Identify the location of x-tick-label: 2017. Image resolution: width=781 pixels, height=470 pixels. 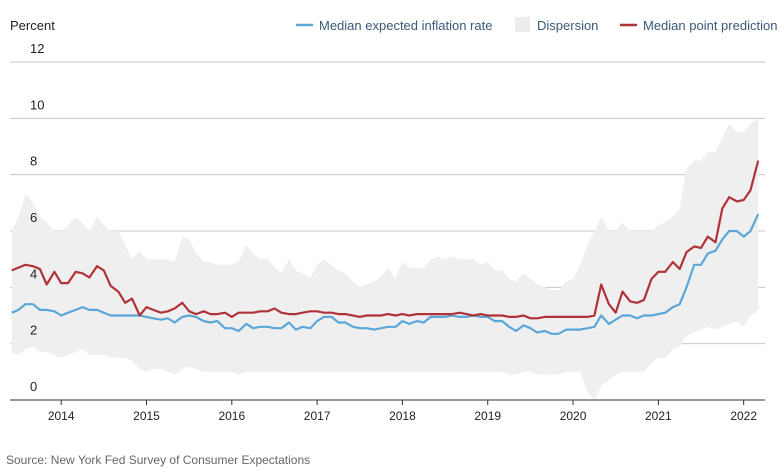
(317, 416).